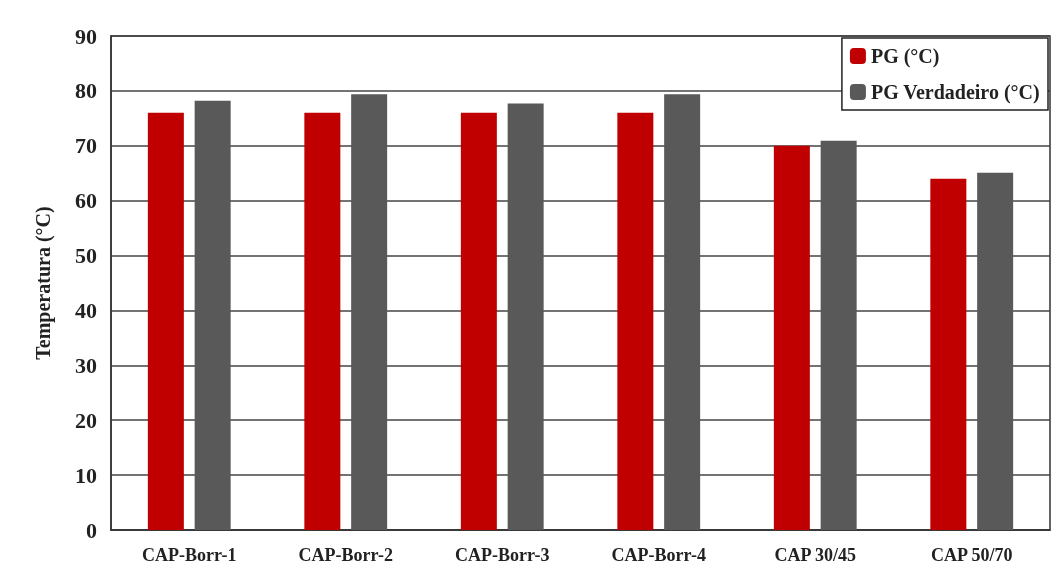  Describe the element at coordinates (43, 283) in the screenshot. I see `y-axis-title: Temperatura (°C)` at that location.